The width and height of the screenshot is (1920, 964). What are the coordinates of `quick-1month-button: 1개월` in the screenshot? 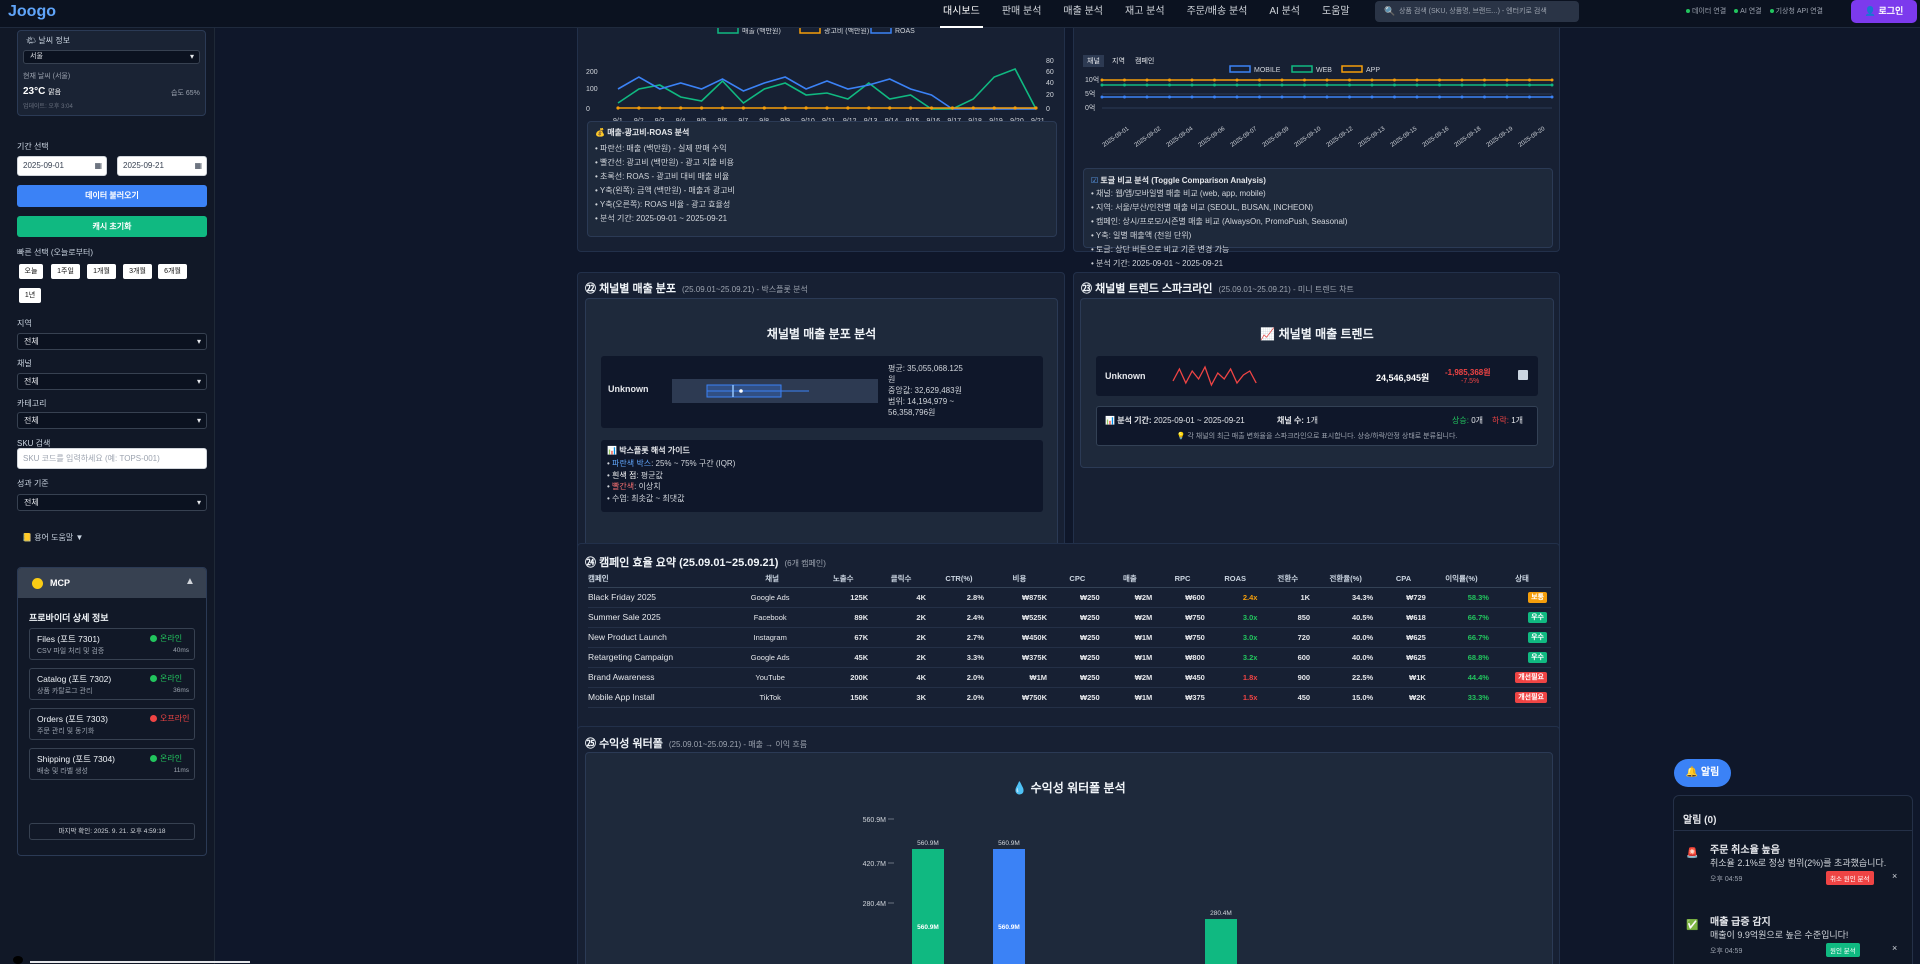 It's located at (101, 271).